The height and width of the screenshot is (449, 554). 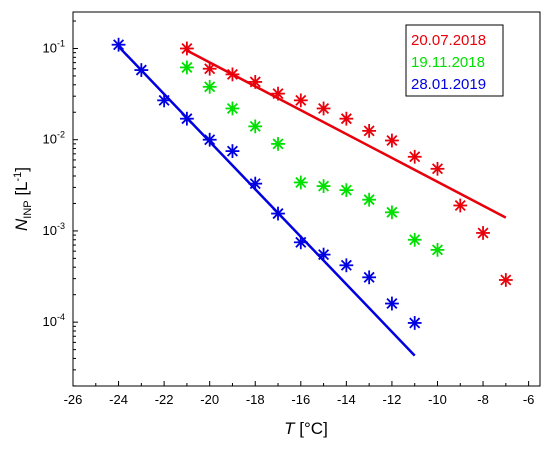 I want to click on y-tick-label: 10⁻³, so click(x=54, y=229).